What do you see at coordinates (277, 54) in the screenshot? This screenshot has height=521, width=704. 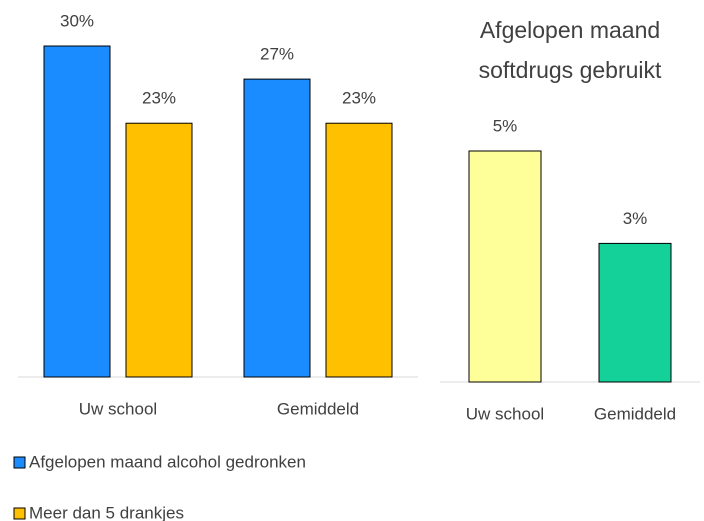 I see `data-label: 27%` at bounding box center [277, 54].